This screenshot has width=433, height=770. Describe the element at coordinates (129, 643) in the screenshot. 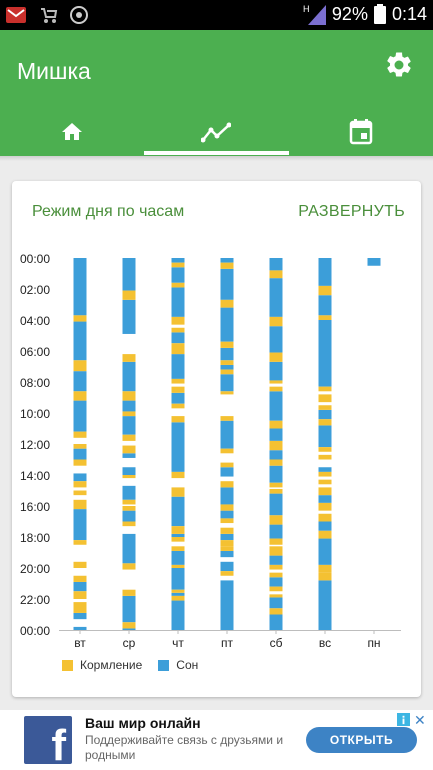

I see `x-tick-label: ср` at that location.